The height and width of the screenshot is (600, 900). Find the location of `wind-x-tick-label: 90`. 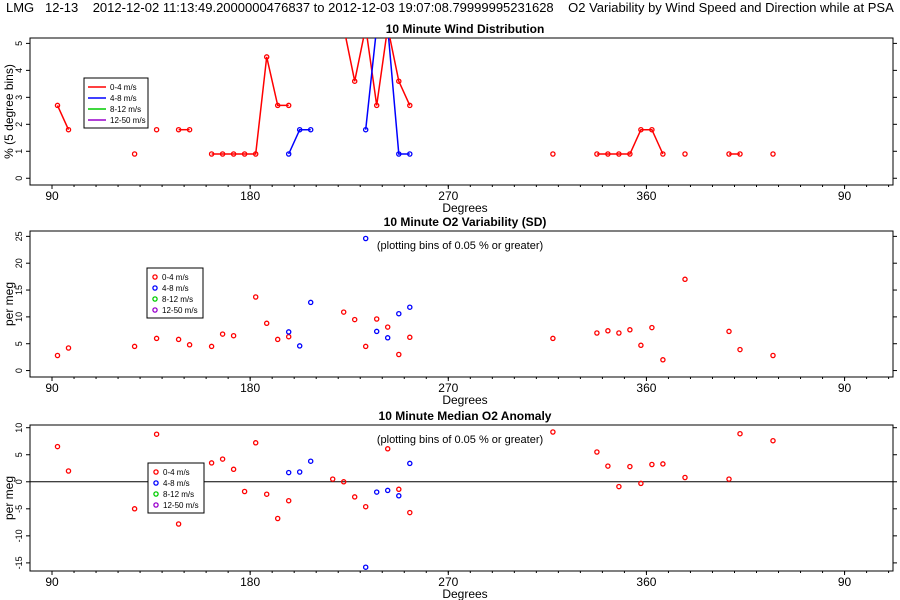

wind-x-tick-label: 90 is located at coordinates (845, 196).